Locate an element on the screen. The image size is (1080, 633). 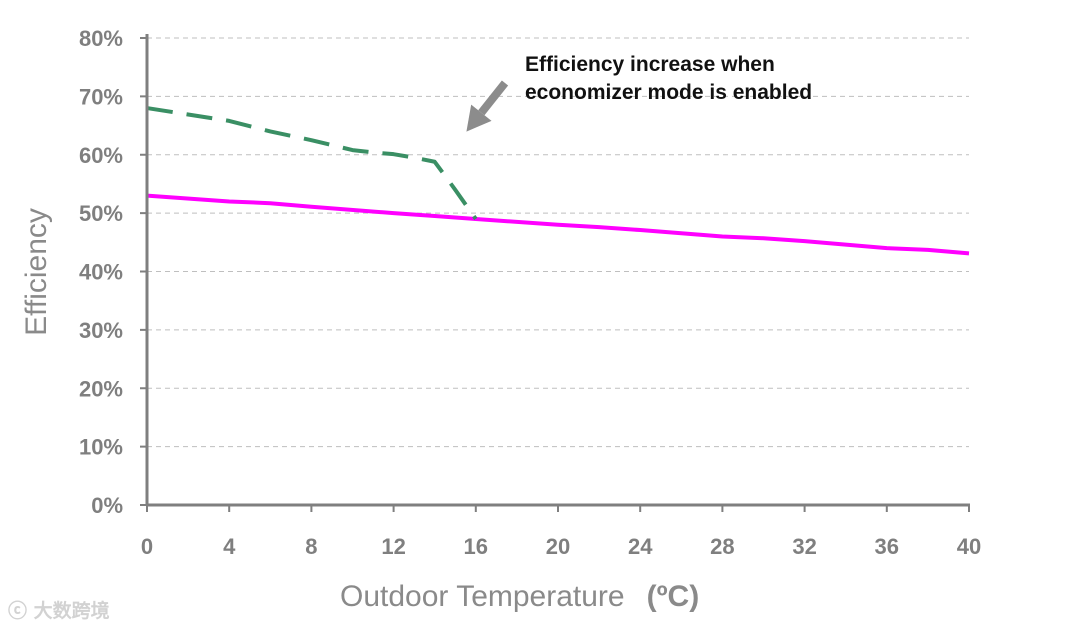
y-tick-label: 60% is located at coordinates (101, 155).